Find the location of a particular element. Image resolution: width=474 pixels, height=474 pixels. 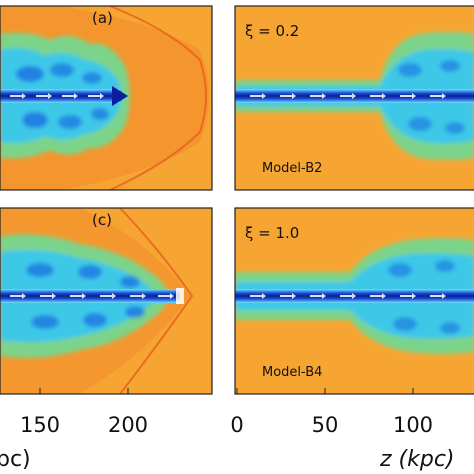

jet-arrows-b is located at coordinates (348, 96).